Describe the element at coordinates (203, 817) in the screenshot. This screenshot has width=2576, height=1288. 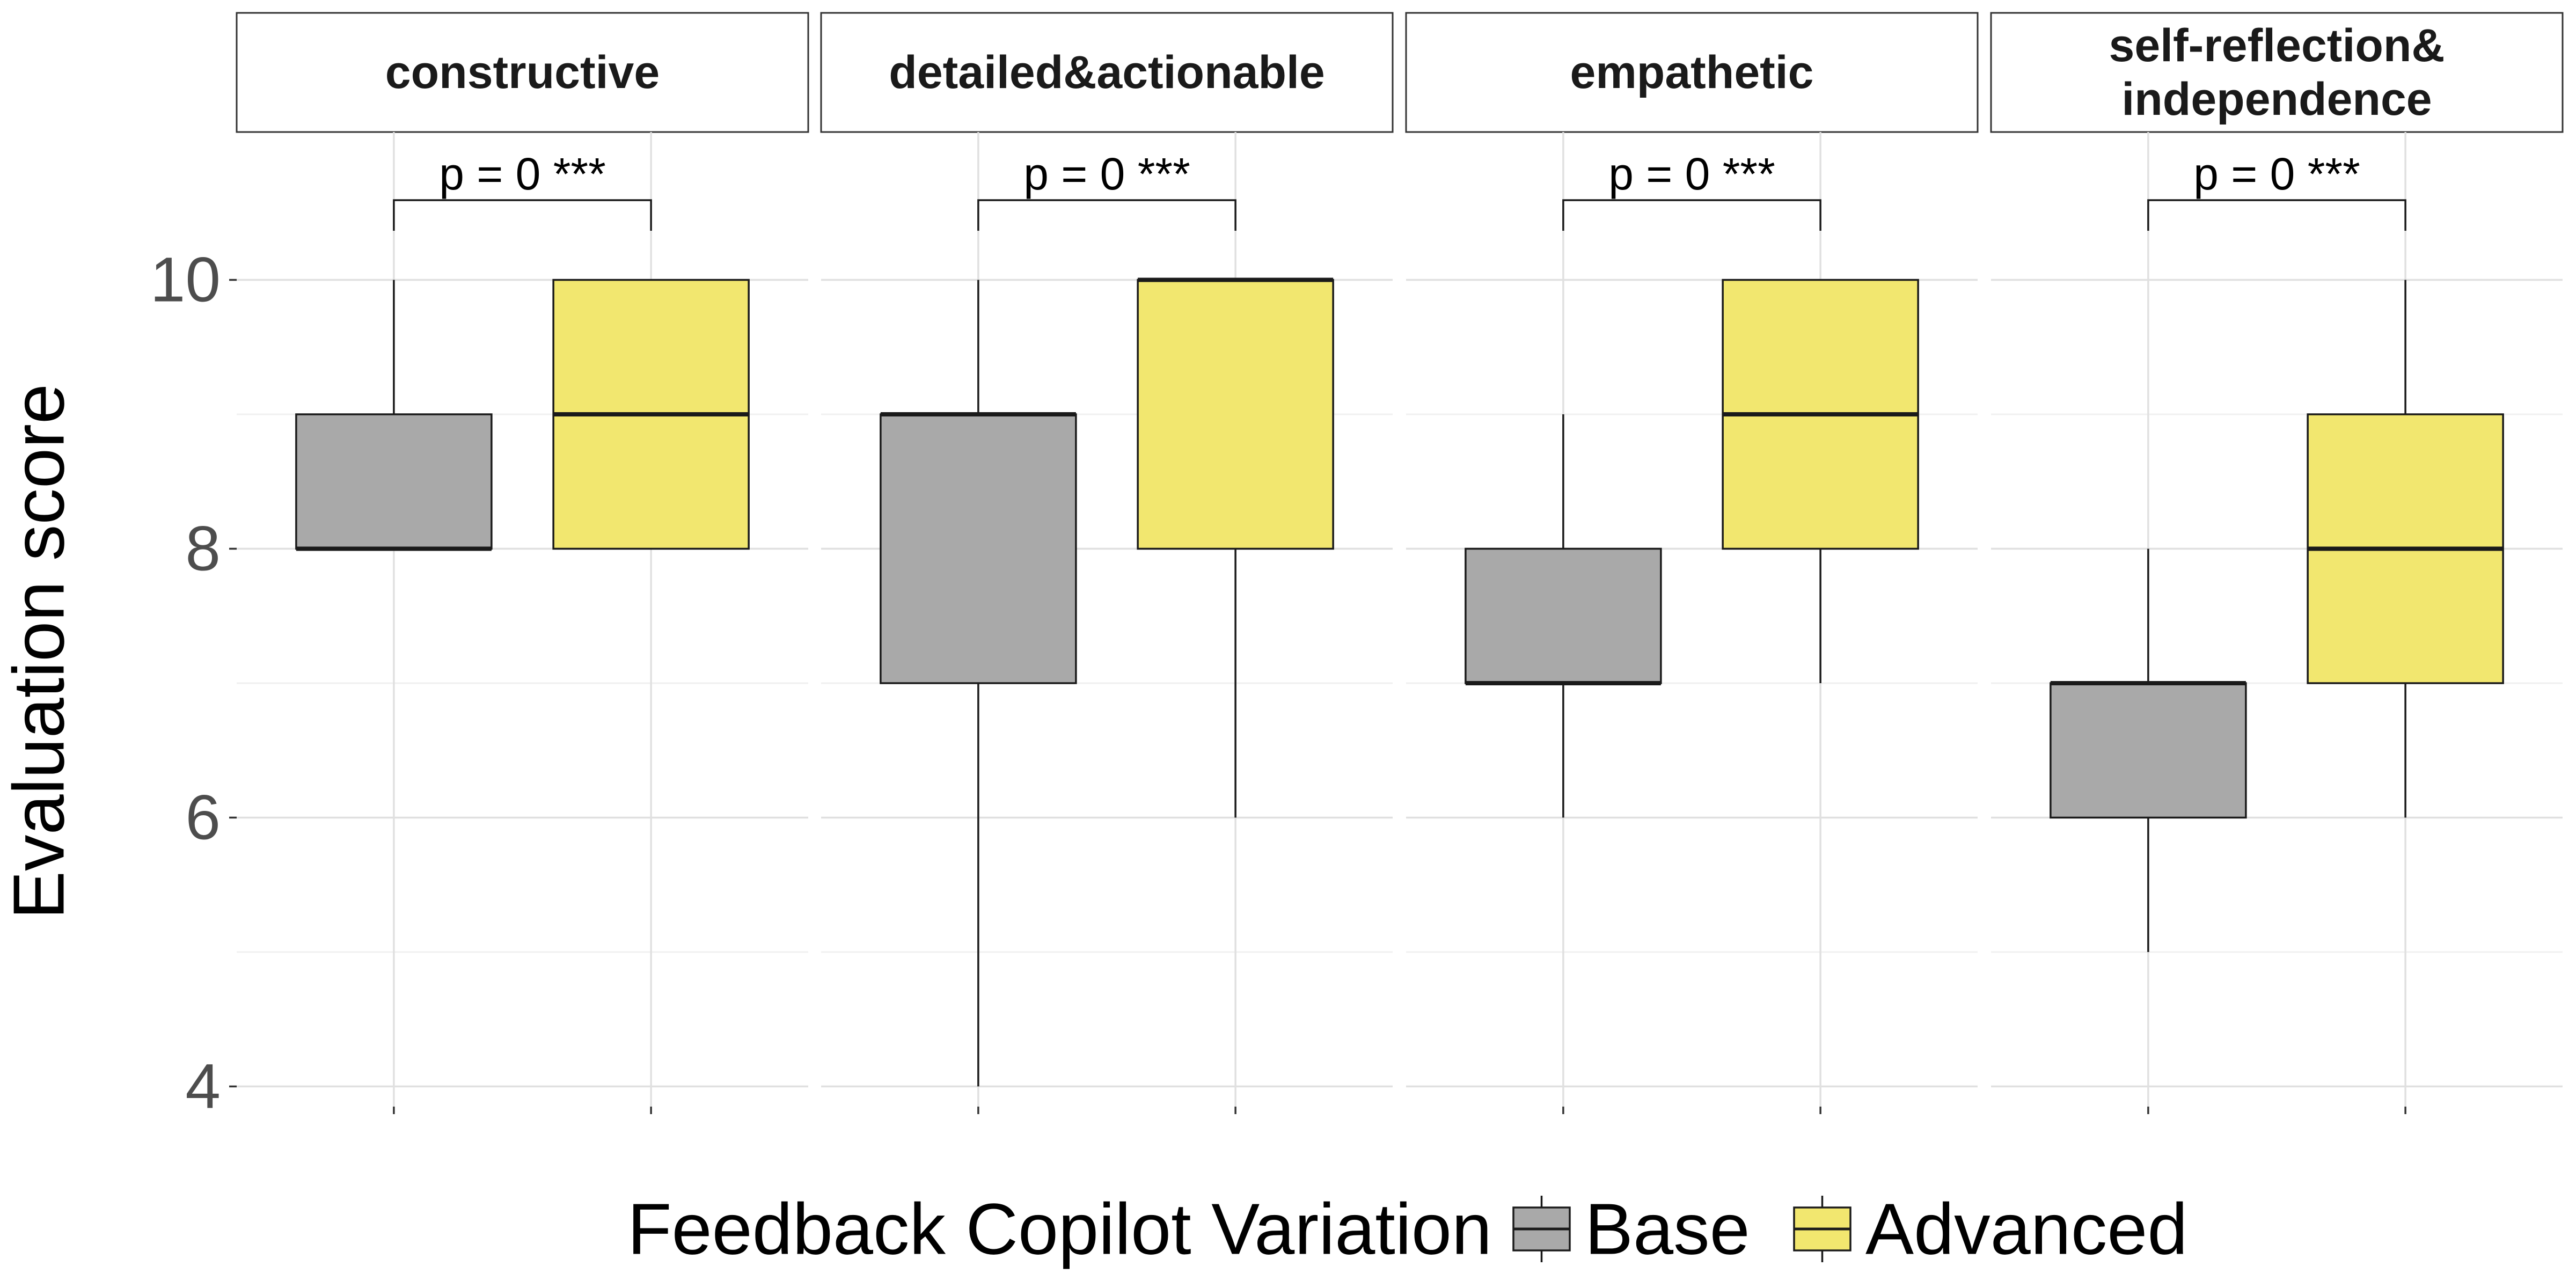
I see `y-tick-label: 6` at that location.